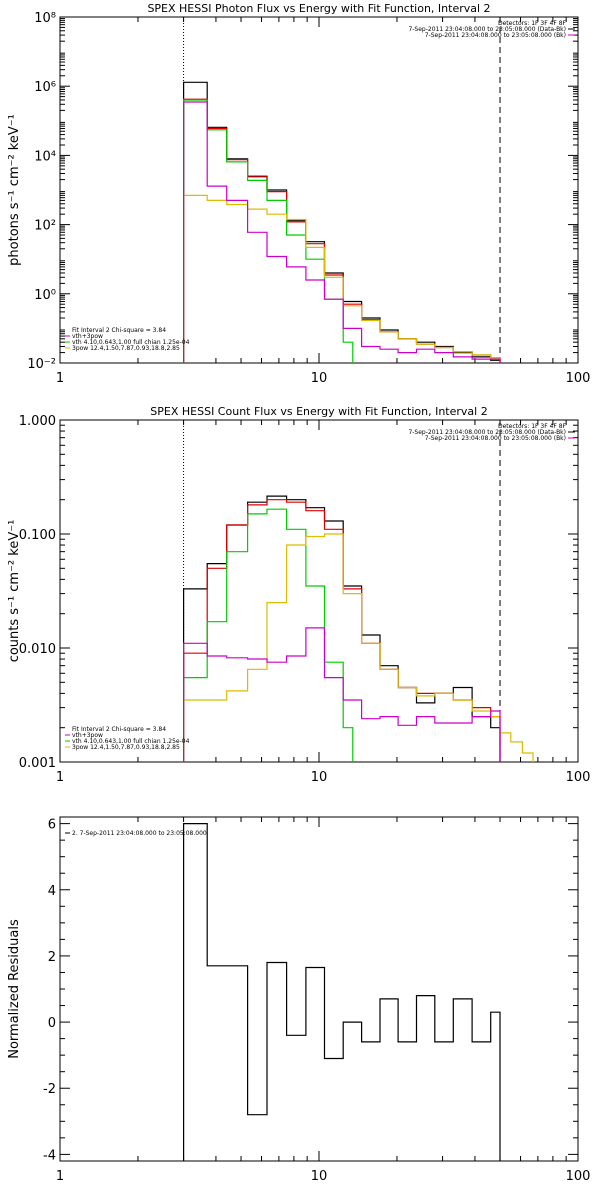  I want to click on y-tick-label: 0.010, so click(37, 649).